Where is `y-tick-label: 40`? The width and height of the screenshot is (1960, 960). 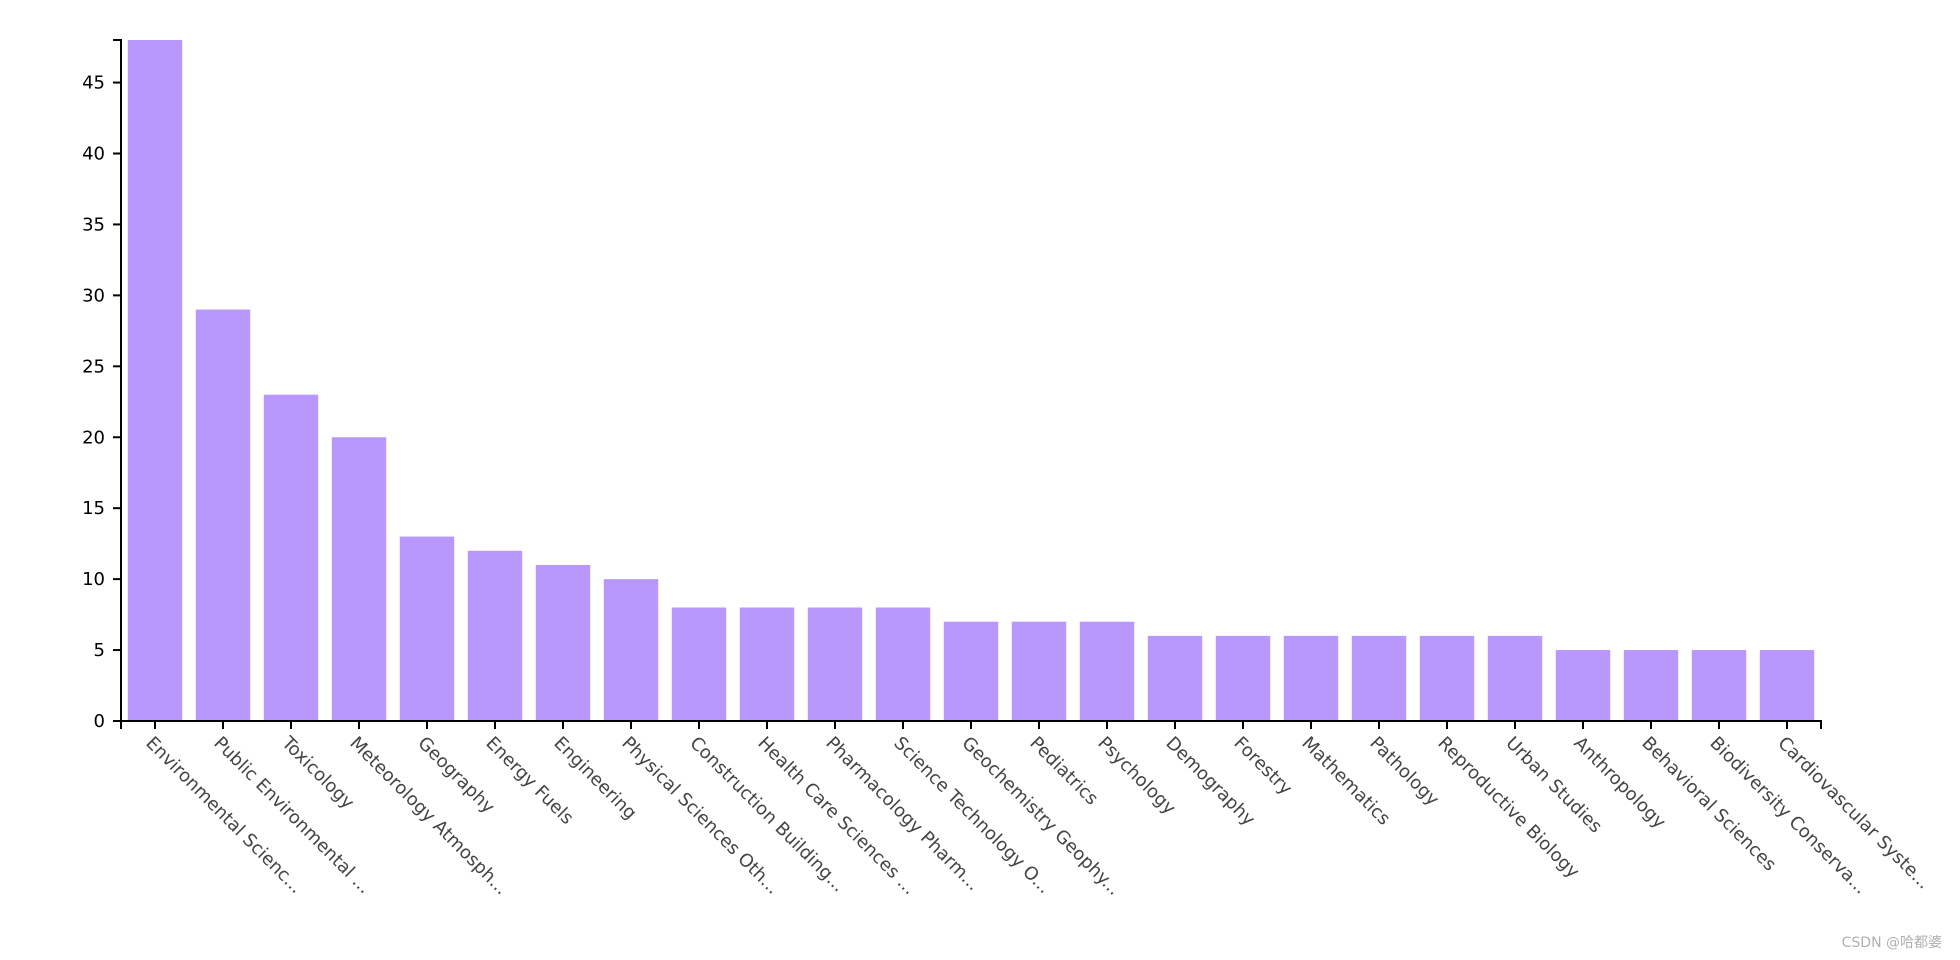 y-tick-label: 40 is located at coordinates (93, 154).